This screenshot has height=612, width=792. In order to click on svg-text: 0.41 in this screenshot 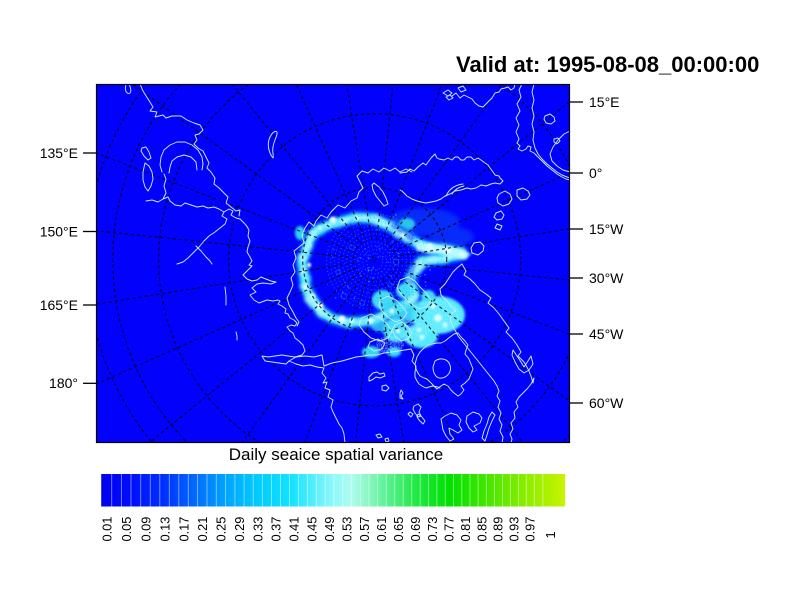, I will do `click(294, 529)`.